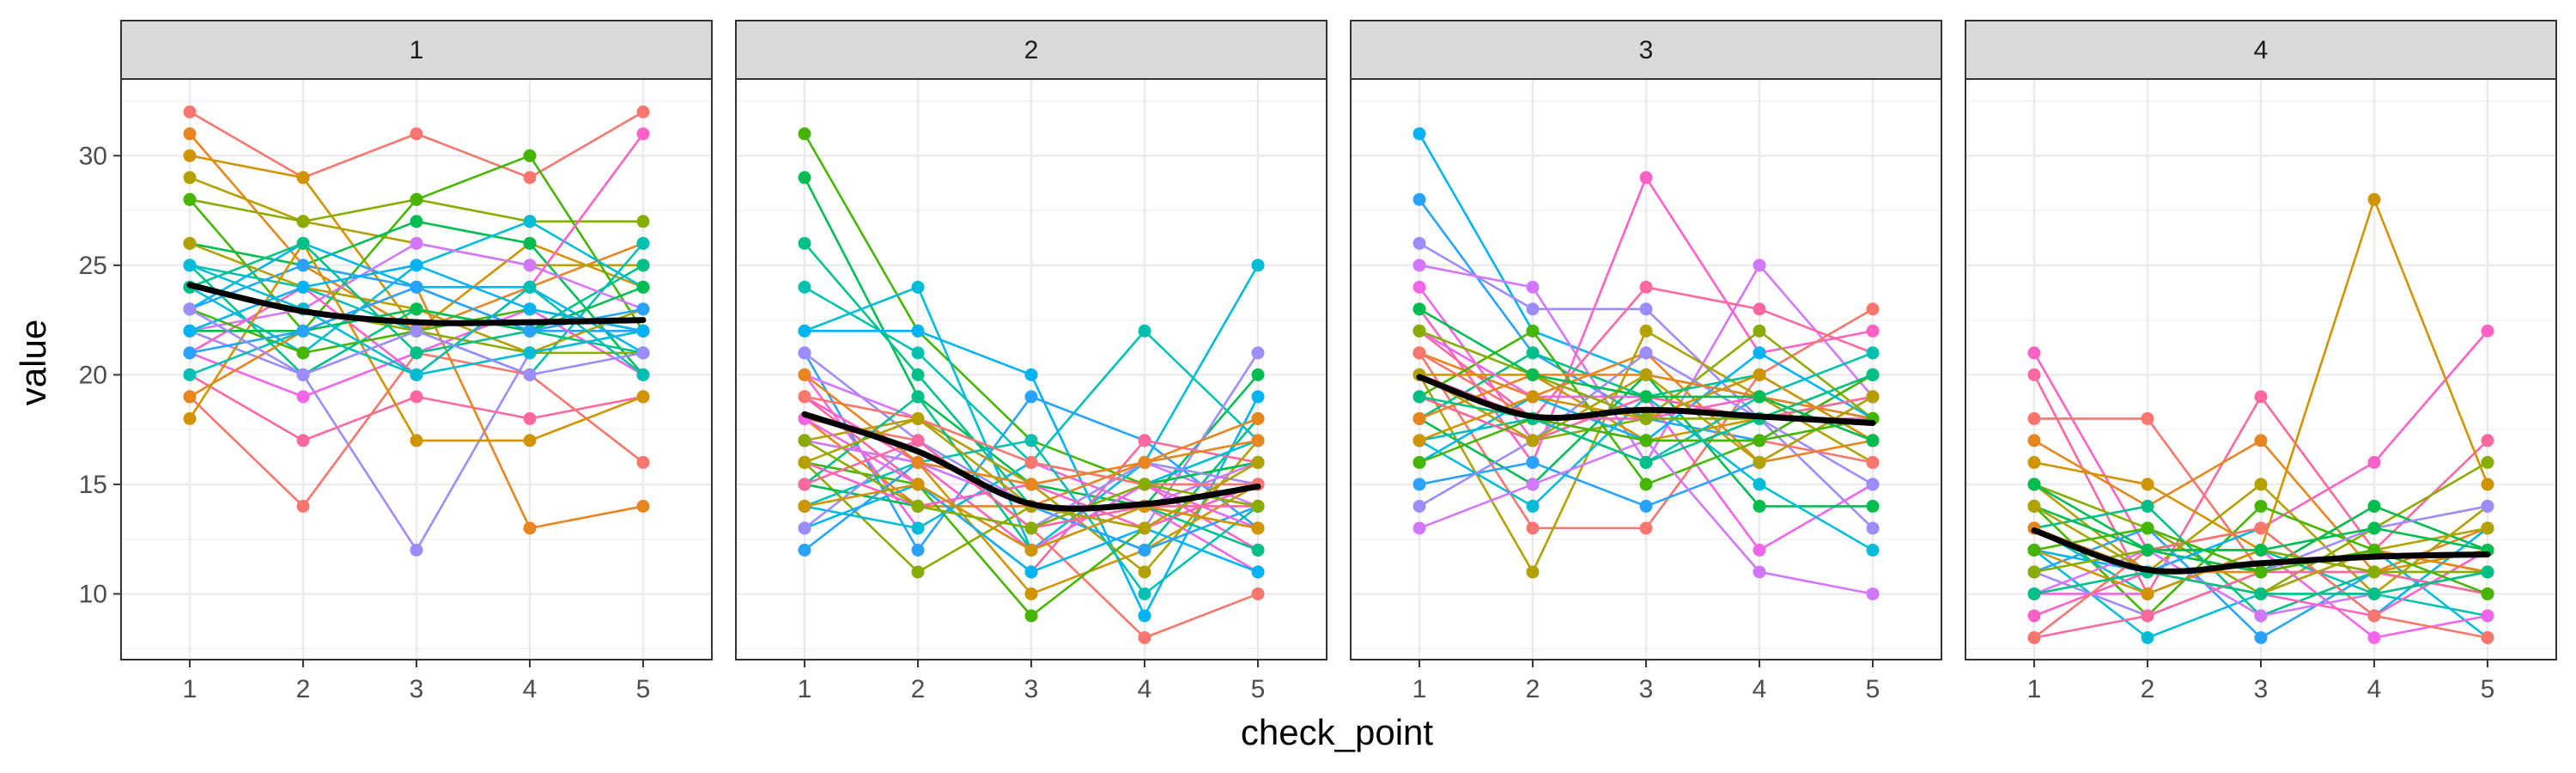 The height and width of the screenshot is (773, 2576). I want to click on x-axis: 1 2 3 4 5, so click(1646, 681).